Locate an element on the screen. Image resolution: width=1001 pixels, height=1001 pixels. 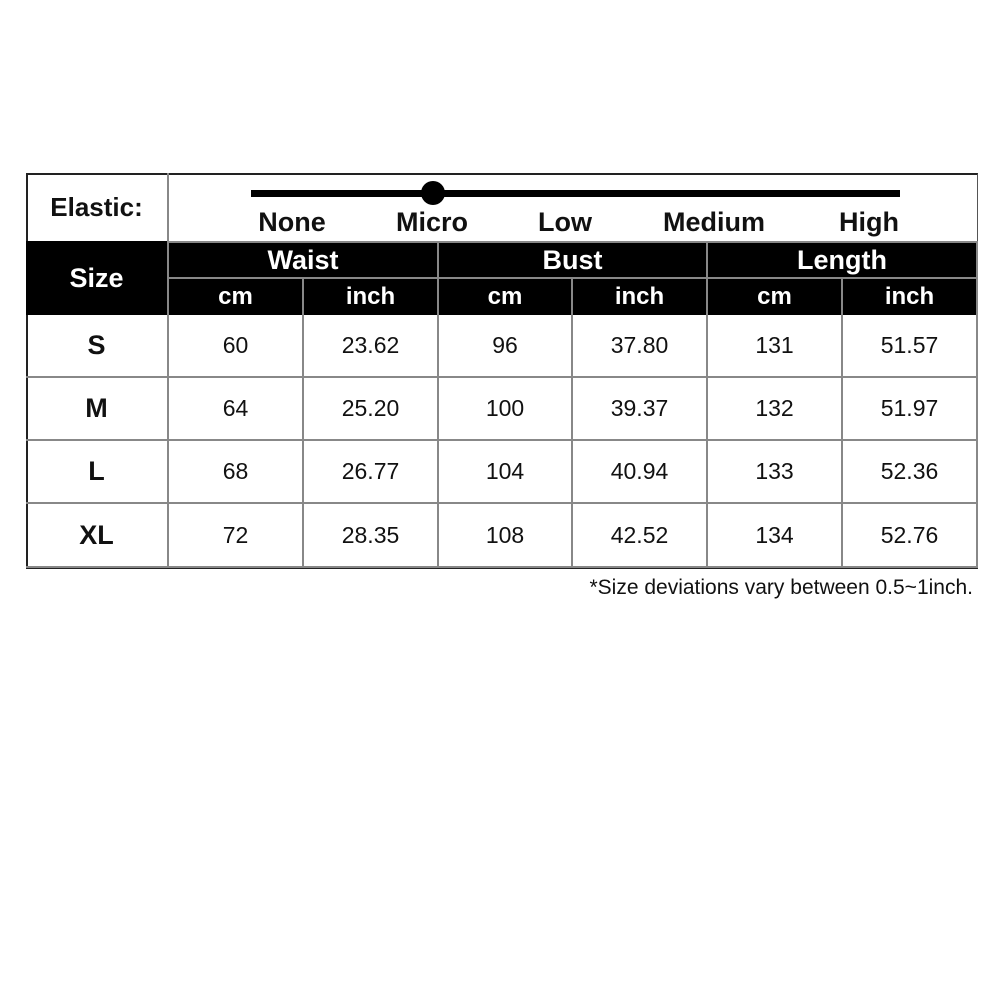
elastic-level-high: High is located at coordinates (869, 222).